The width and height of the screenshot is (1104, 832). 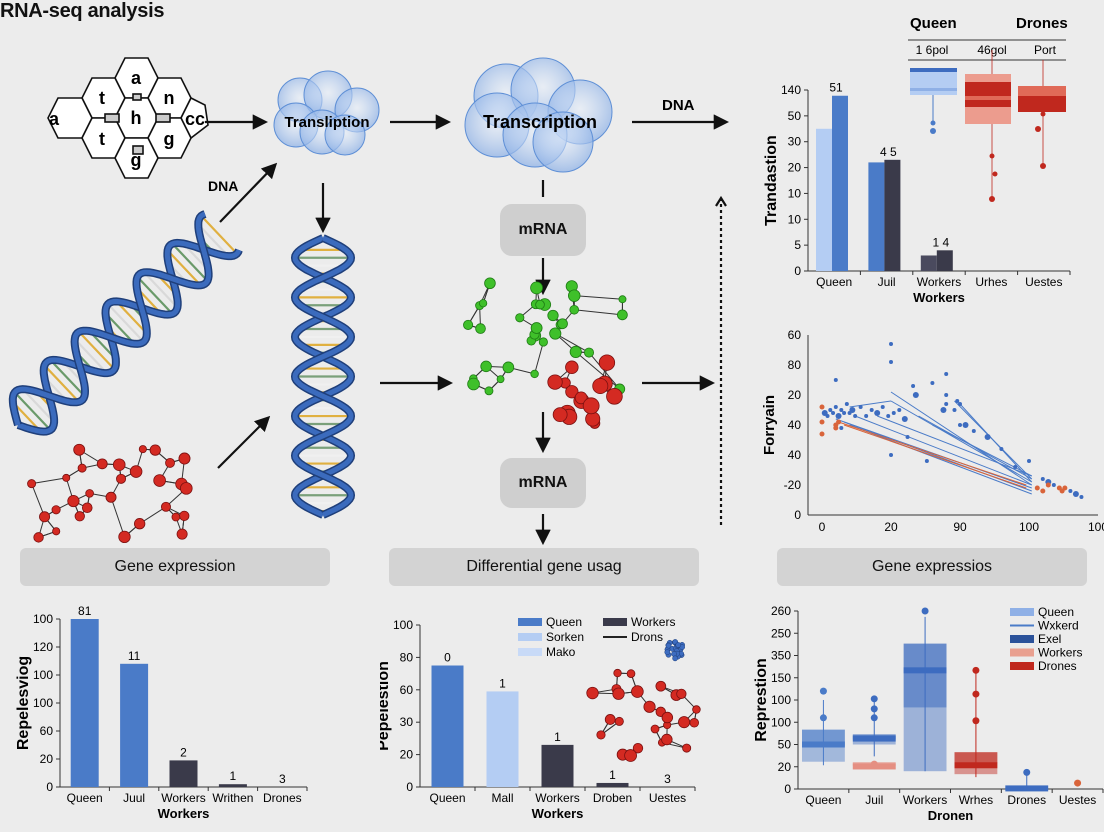 What do you see at coordinates (1043, 282) in the screenshot?
I see `x-tick-label: Uestes` at bounding box center [1043, 282].